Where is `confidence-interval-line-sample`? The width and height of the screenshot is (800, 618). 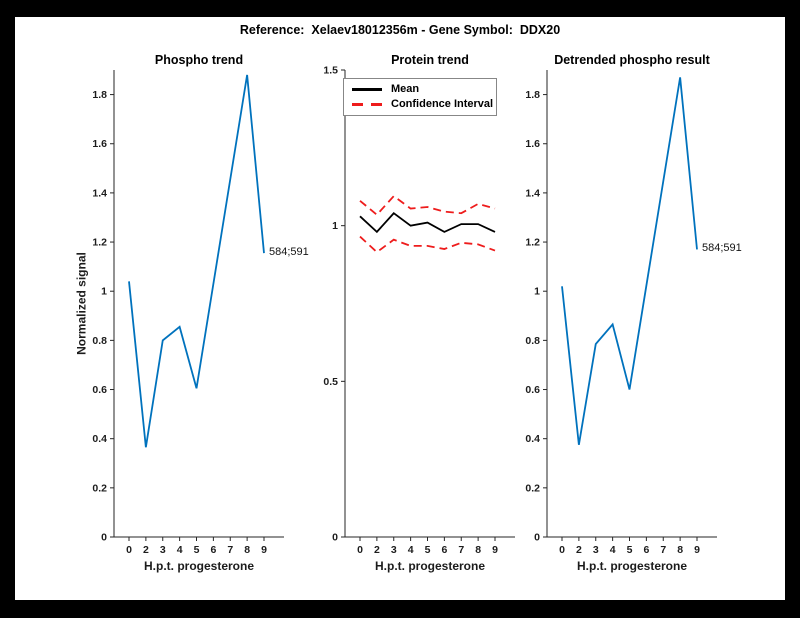
confidence-interval-line-sample is located at coordinates (367, 105).